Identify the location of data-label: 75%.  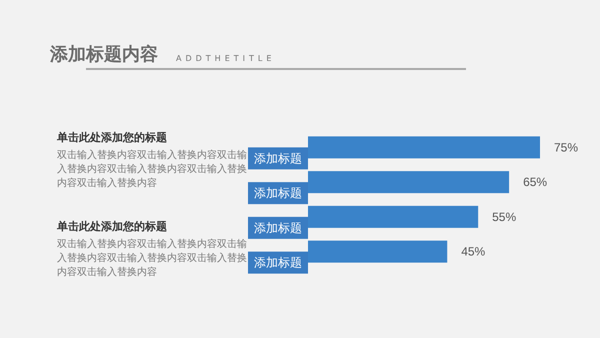
(566, 147).